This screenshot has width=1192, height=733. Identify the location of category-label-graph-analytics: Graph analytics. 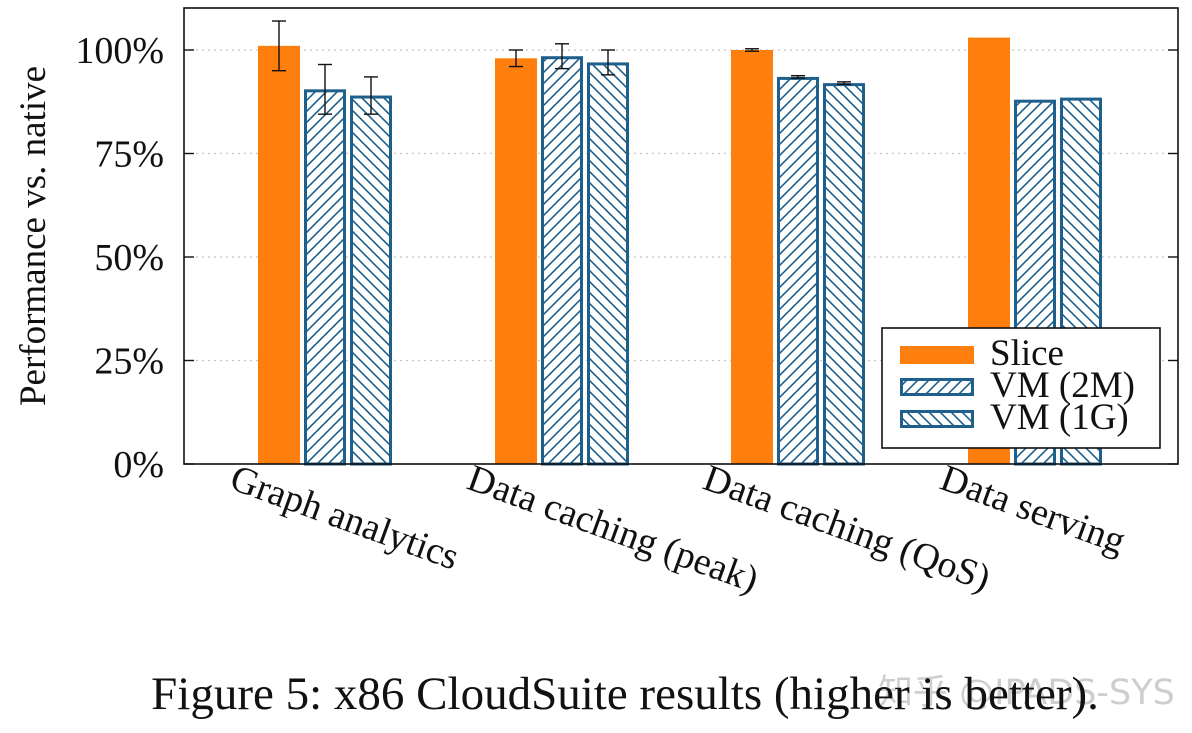
(344, 517).